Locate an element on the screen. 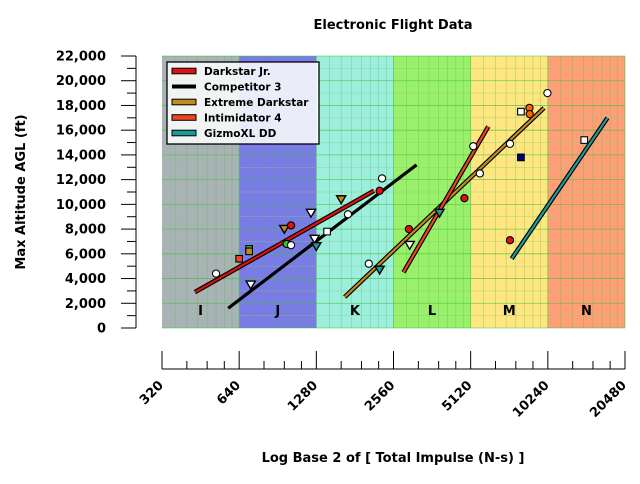  y-tick-label: 22,000 is located at coordinates (81, 57).